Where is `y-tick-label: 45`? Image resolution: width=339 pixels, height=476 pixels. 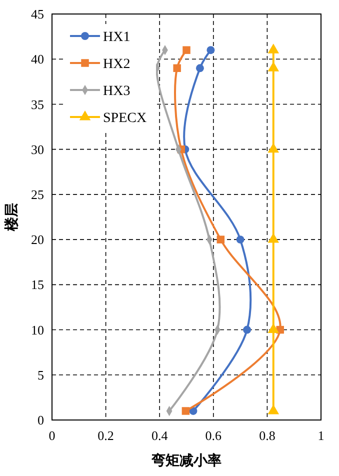 y-tick-label: 45 is located at coordinates (37, 14).